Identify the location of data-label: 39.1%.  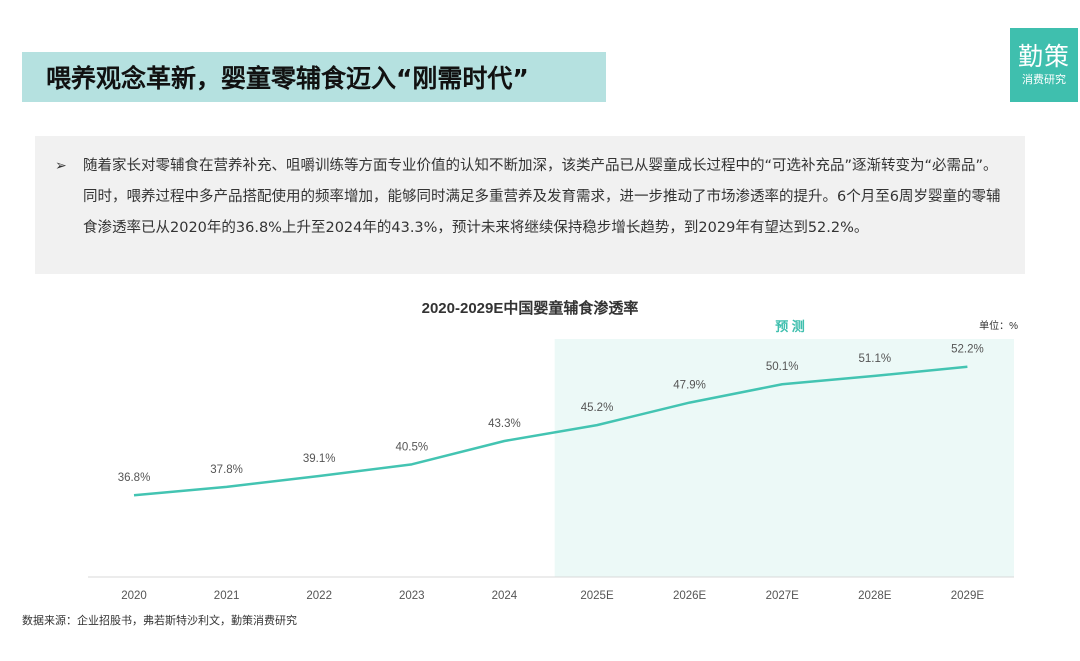
(319, 459).